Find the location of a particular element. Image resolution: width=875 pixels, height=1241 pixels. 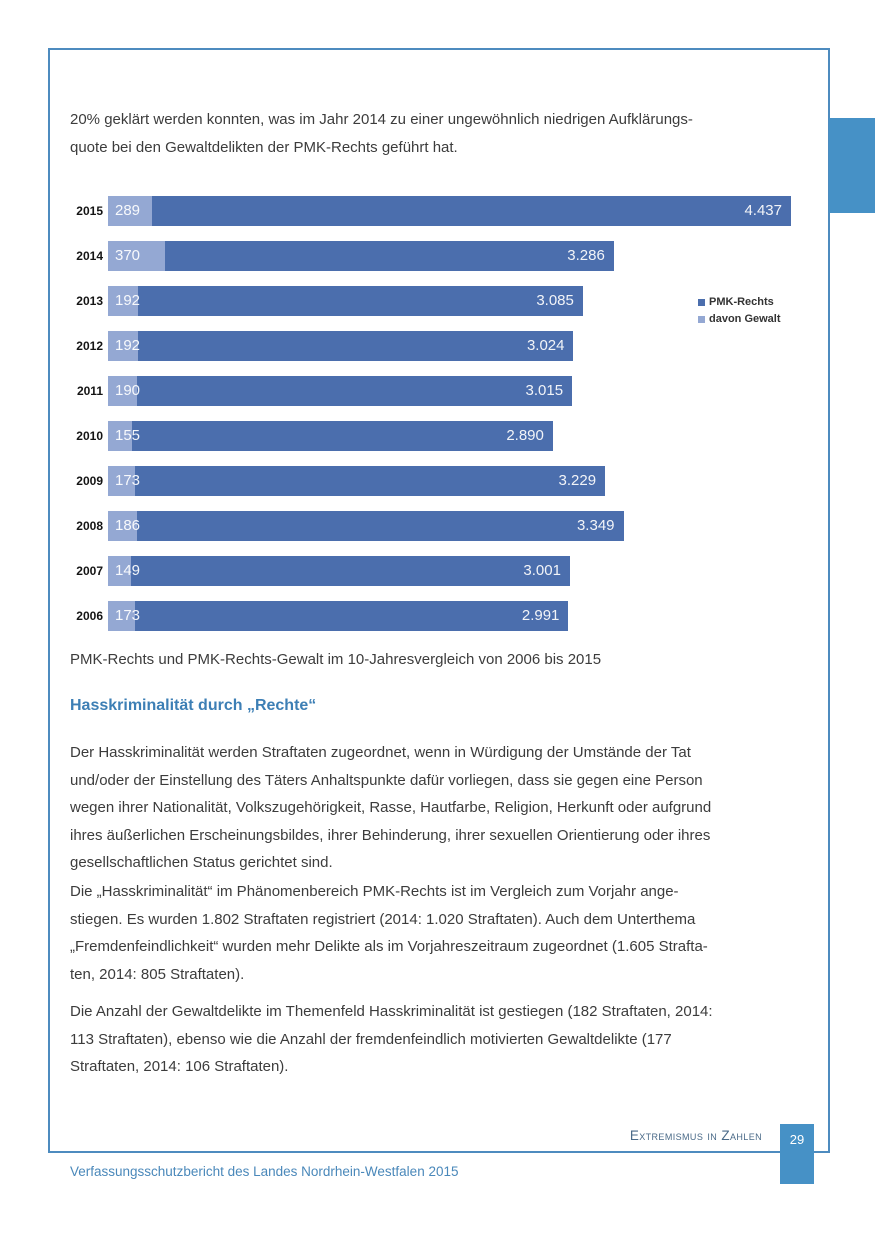

bar-plot-area: 3.229 173 is located at coordinates (449, 481).